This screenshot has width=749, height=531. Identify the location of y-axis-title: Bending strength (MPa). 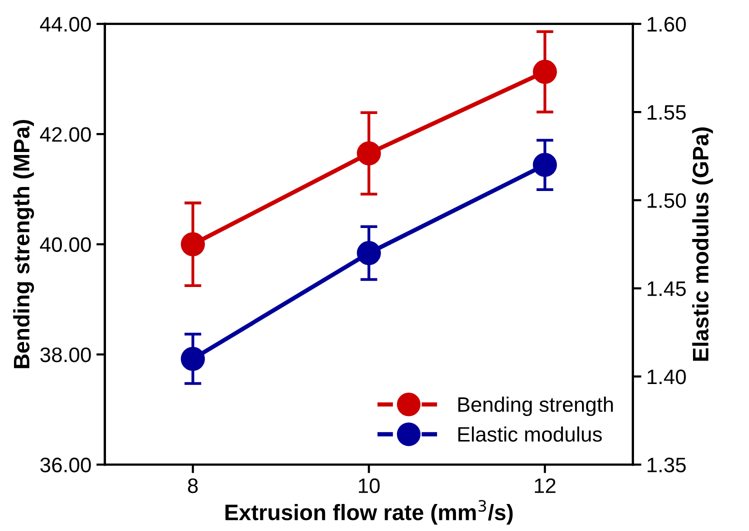
(23, 244).